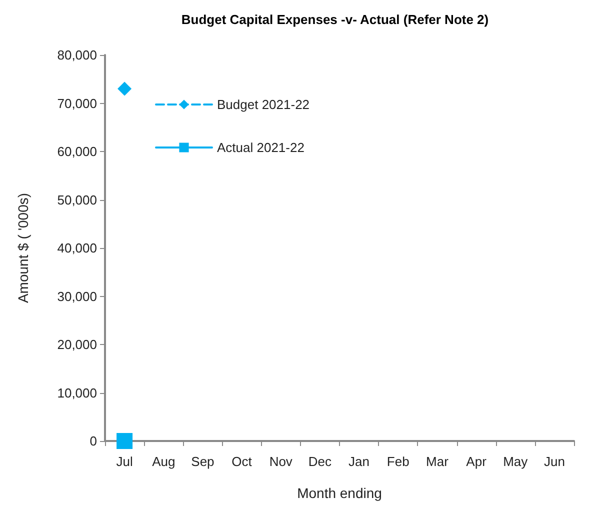 The height and width of the screenshot is (516, 589). What do you see at coordinates (320, 461) in the screenshot?
I see `x-tick-label: Dec` at bounding box center [320, 461].